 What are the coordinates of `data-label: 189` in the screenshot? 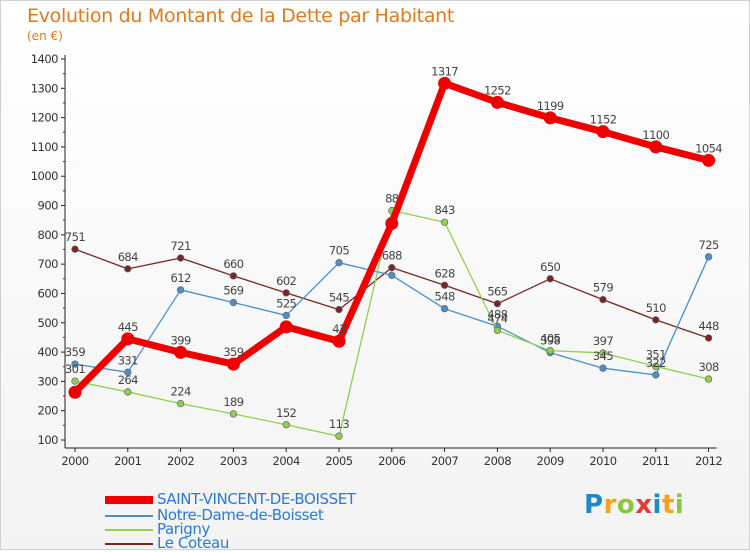 It's located at (233, 402).